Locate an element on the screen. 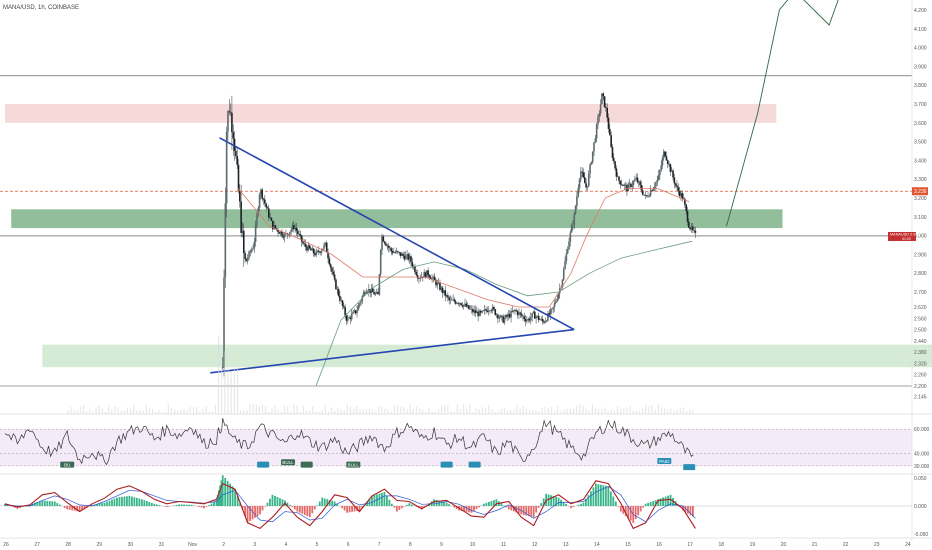  x-tick-label: 5 is located at coordinates (317, 545).